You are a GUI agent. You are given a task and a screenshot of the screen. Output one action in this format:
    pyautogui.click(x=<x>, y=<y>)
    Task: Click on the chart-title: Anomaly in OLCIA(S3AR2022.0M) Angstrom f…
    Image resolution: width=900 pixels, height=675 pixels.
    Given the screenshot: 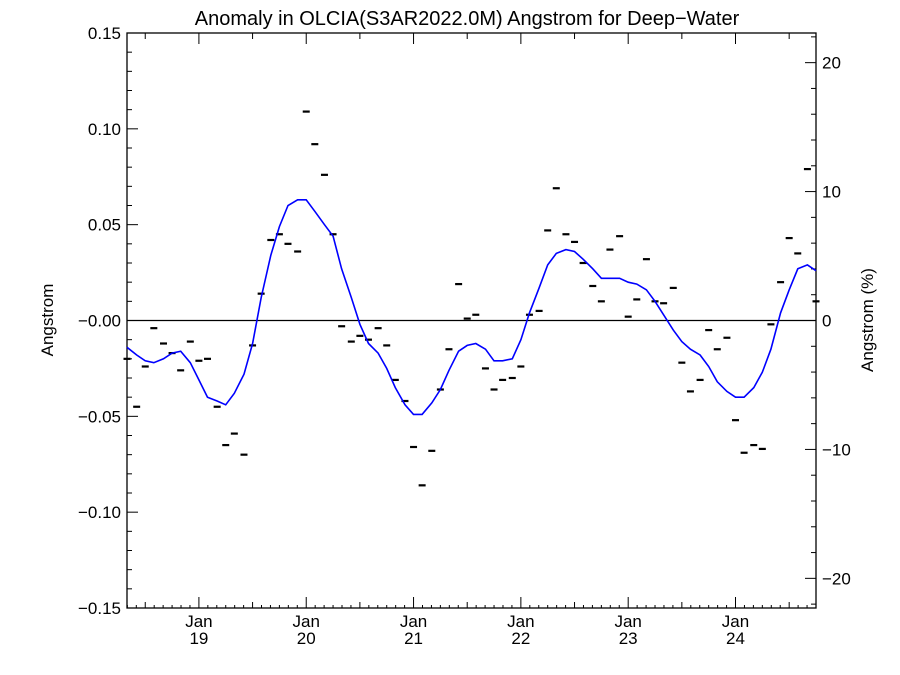 What is the action you would take?
    pyautogui.click(x=467, y=19)
    